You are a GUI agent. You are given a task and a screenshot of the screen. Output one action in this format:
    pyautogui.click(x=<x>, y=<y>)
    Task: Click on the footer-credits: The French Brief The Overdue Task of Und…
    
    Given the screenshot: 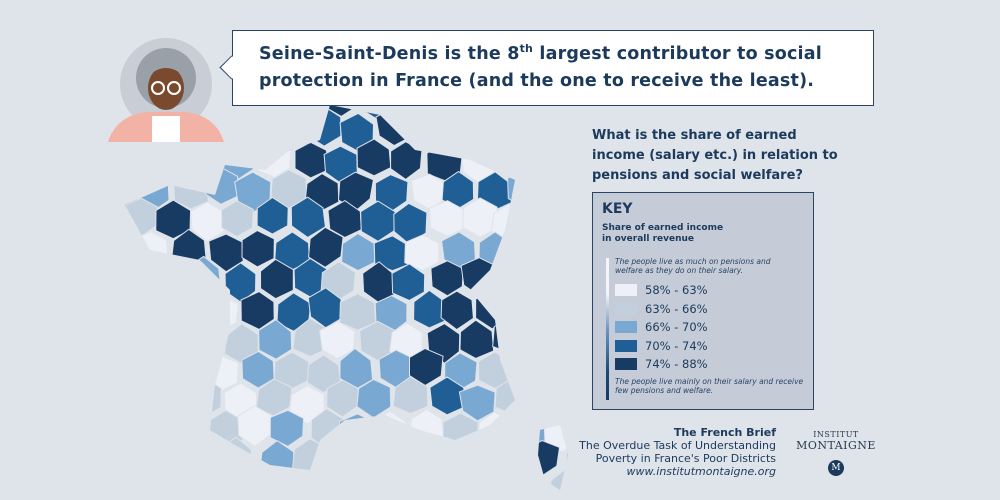 What is the action you would take?
    pyautogui.click(x=677, y=452)
    